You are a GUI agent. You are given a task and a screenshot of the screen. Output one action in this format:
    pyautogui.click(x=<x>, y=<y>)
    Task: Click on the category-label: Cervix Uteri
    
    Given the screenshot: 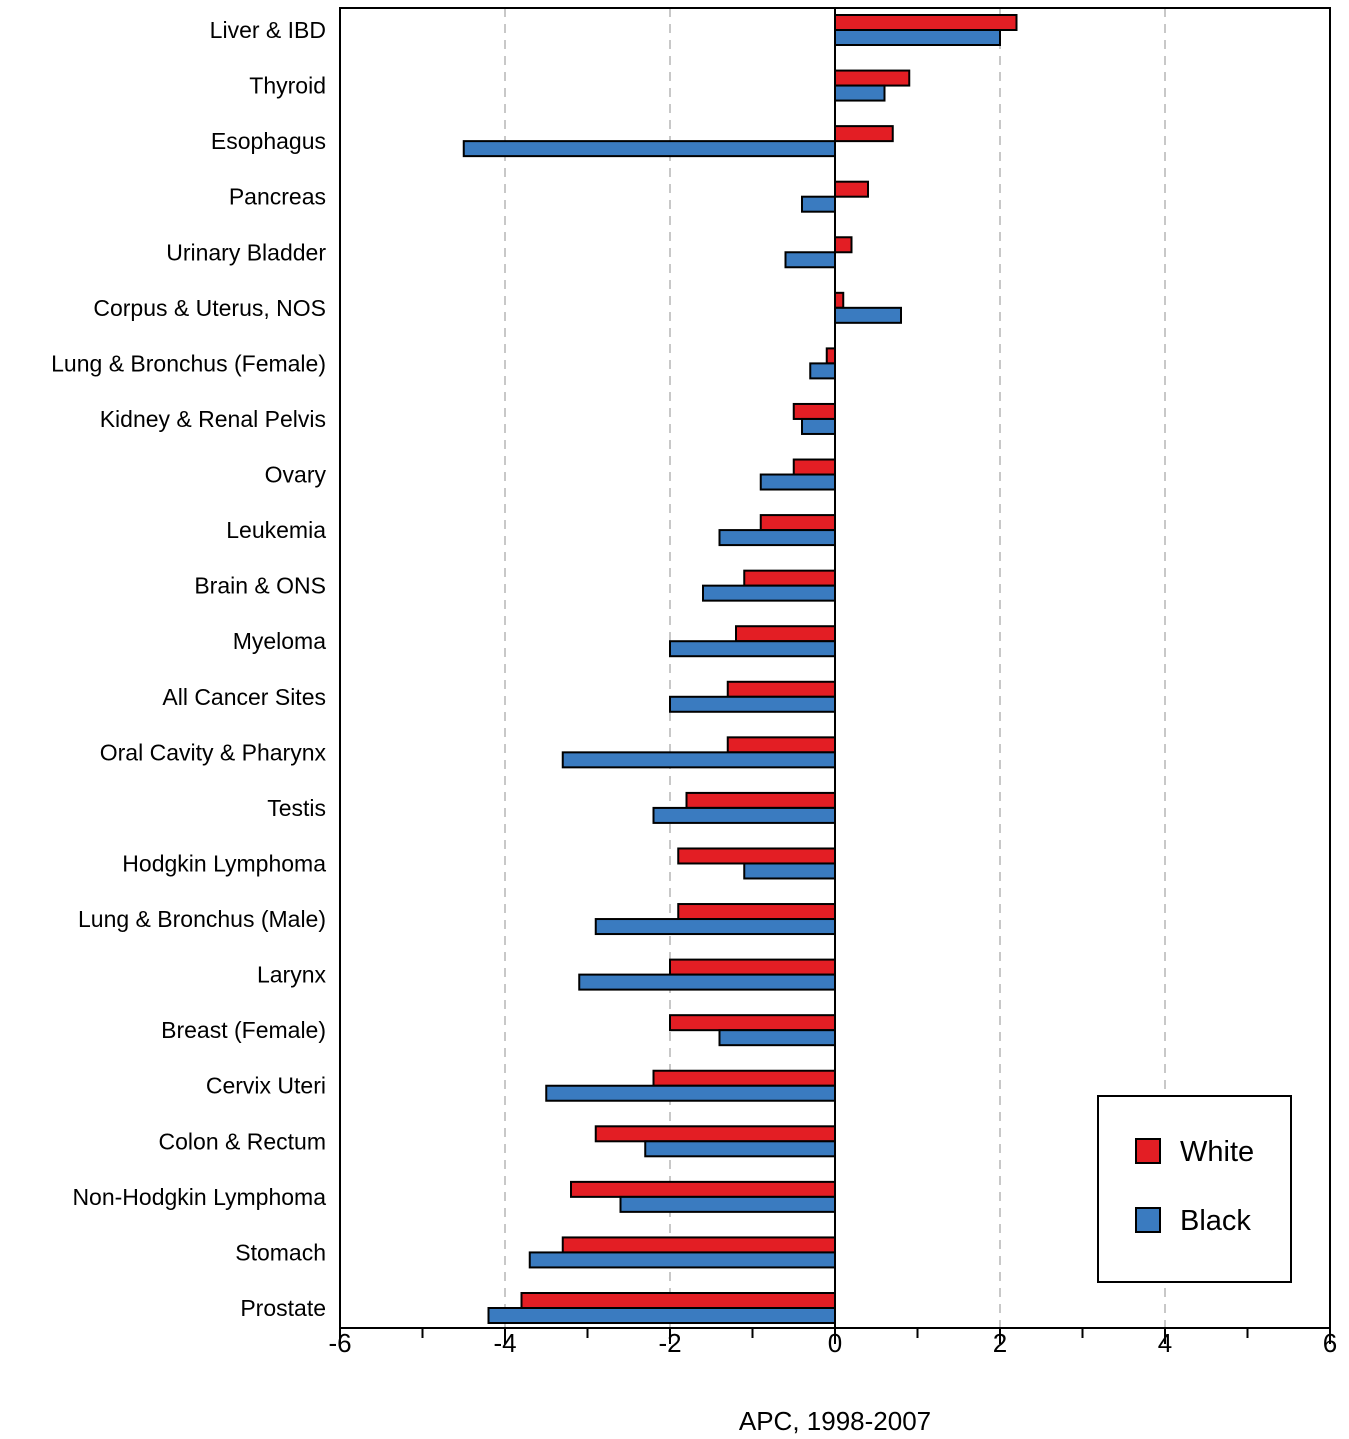 What is the action you would take?
    pyautogui.click(x=266, y=1086)
    